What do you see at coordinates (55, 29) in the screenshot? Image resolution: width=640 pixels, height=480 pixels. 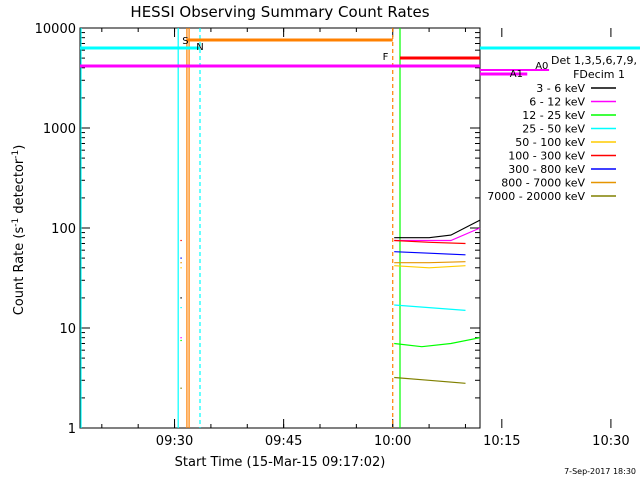 I see `y-tick-label: 10000` at bounding box center [55, 29].